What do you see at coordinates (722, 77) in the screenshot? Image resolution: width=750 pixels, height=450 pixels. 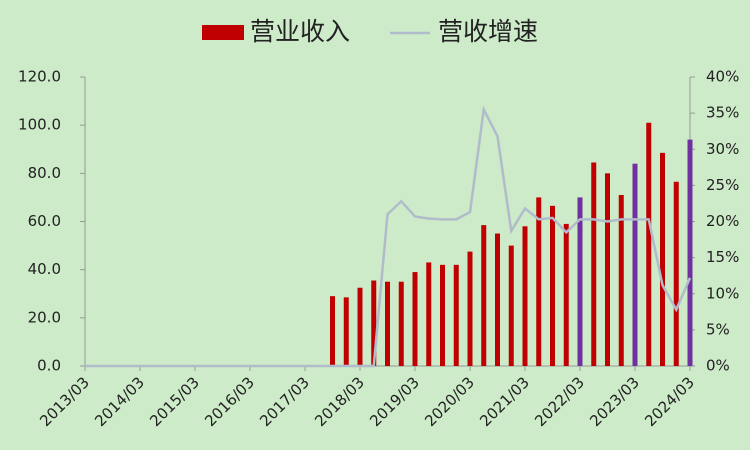 I see `y2-tick-label: 40%` at bounding box center [722, 77].